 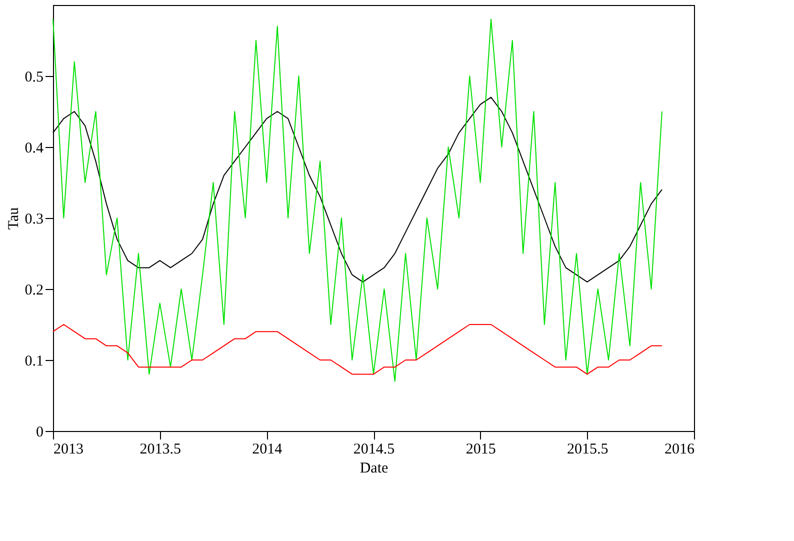 What do you see at coordinates (160, 450) in the screenshot?
I see `x-tick-label: 2013.5` at bounding box center [160, 450].